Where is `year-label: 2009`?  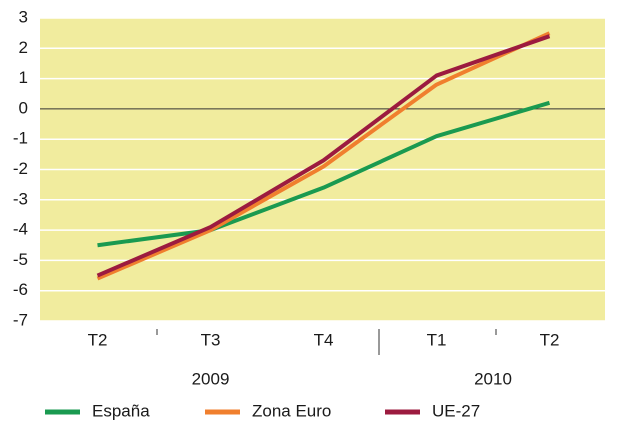 year-label: 2009 is located at coordinates (211, 378).